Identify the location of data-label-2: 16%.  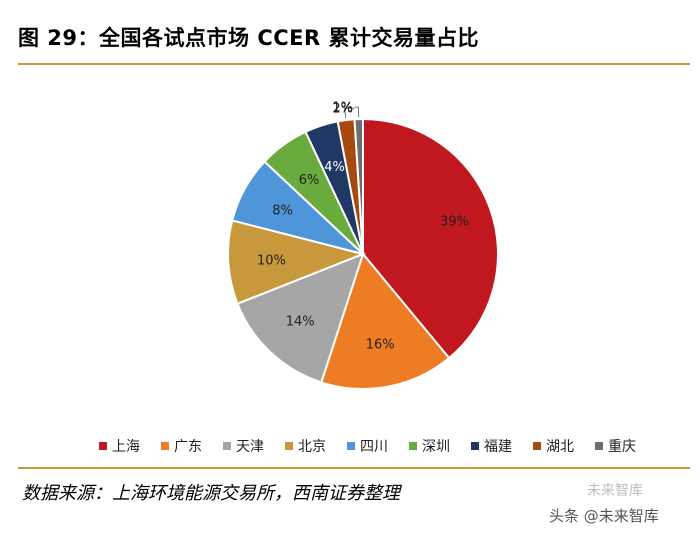
(380, 345).